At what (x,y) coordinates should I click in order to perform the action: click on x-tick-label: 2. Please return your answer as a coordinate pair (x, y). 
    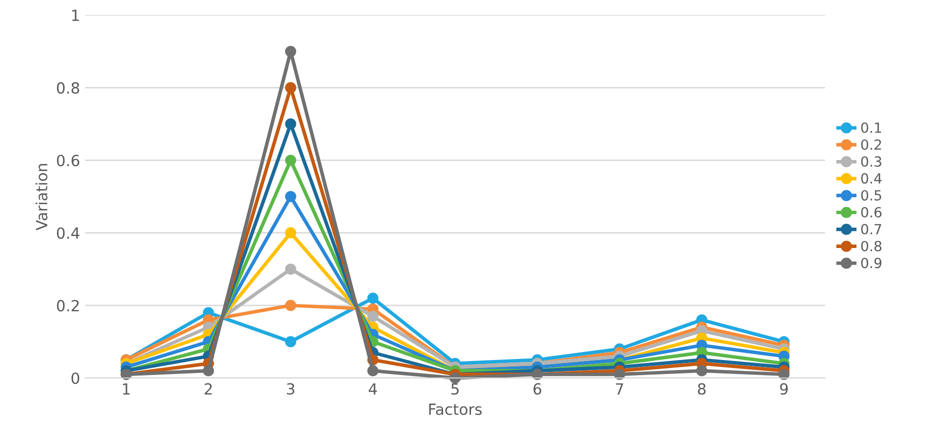
    Looking at the image, I should click on (208, 388).